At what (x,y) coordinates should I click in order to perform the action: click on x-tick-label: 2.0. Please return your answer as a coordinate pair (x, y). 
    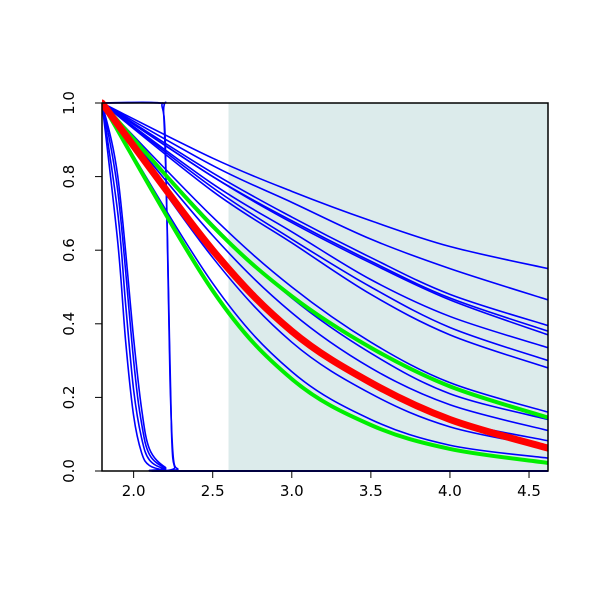
    Looking at the image, I should click on (134, 491).